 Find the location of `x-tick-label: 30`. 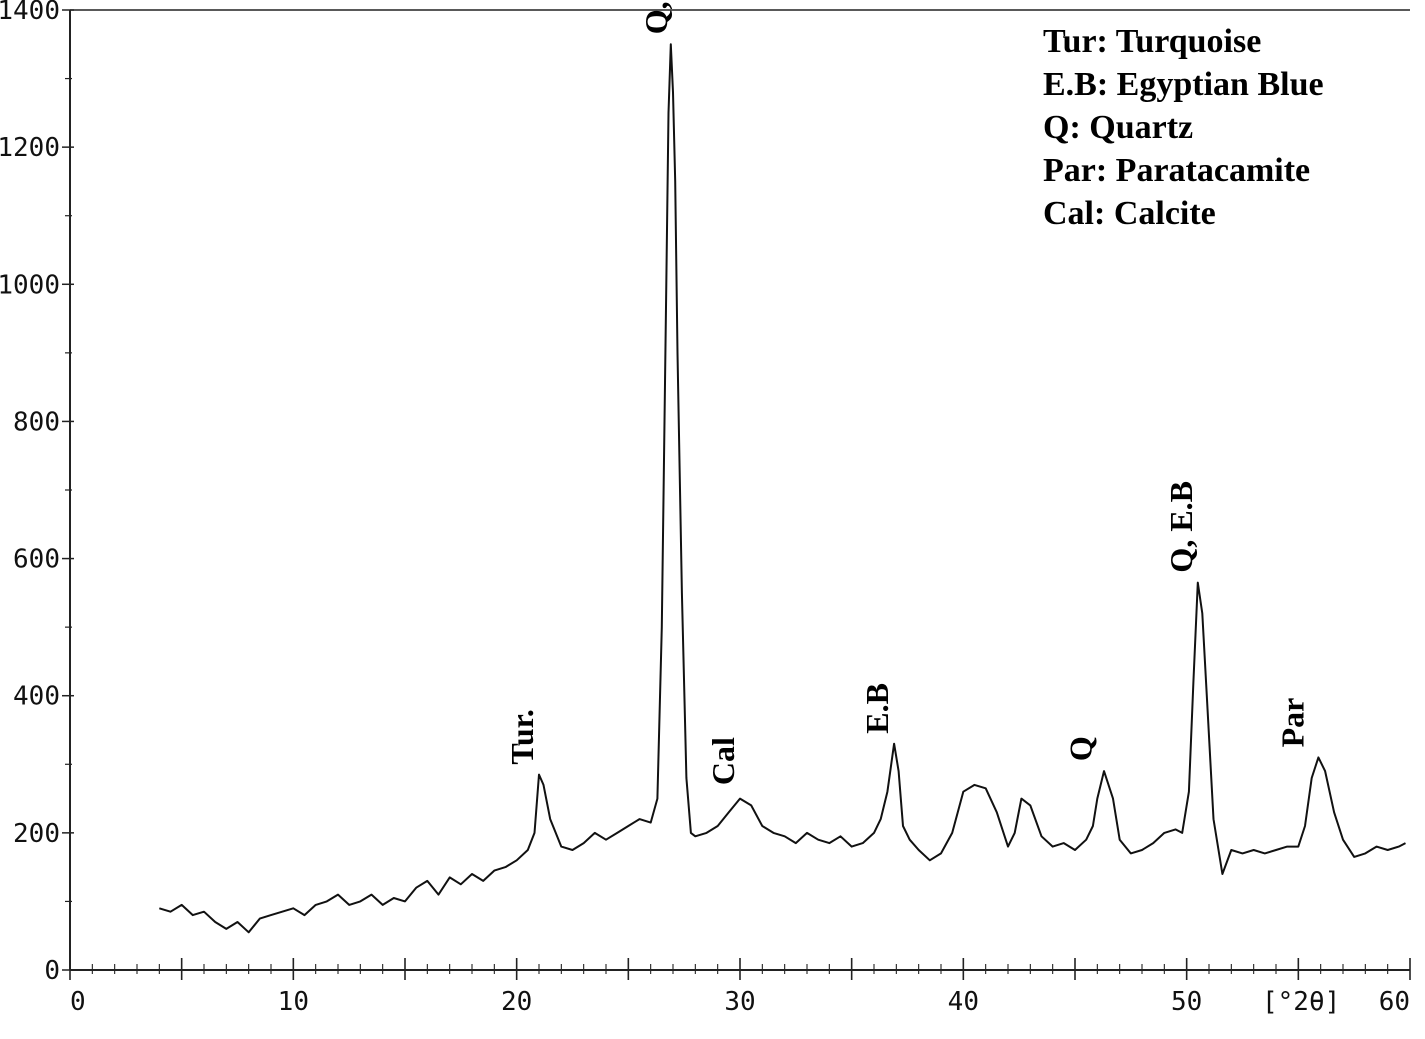

x-tick-label: 30 is located at coordinates (739, 1002).